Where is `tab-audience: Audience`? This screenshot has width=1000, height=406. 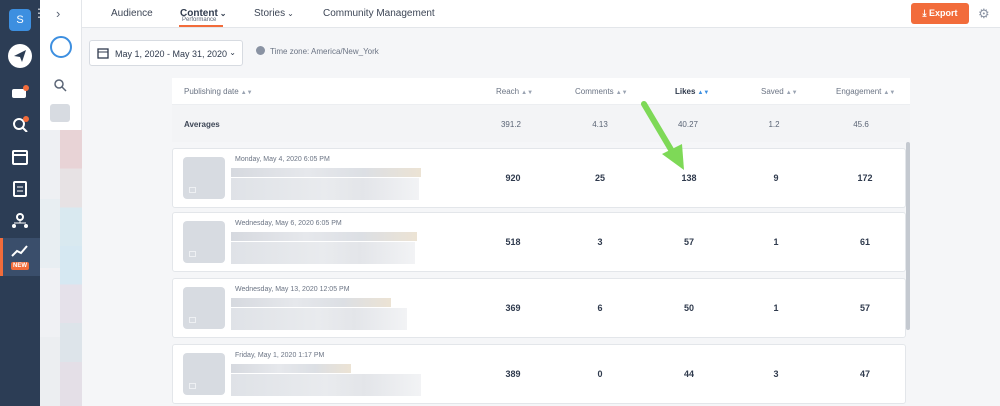 tab-audience: Audience is located at coordinates (132, 13).